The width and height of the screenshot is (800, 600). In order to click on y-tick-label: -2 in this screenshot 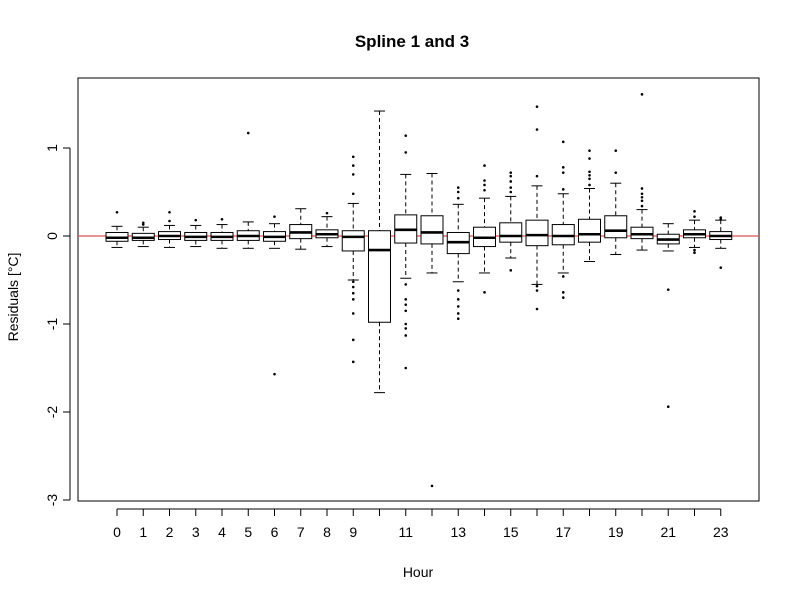, I will do `click(52, 412)`.